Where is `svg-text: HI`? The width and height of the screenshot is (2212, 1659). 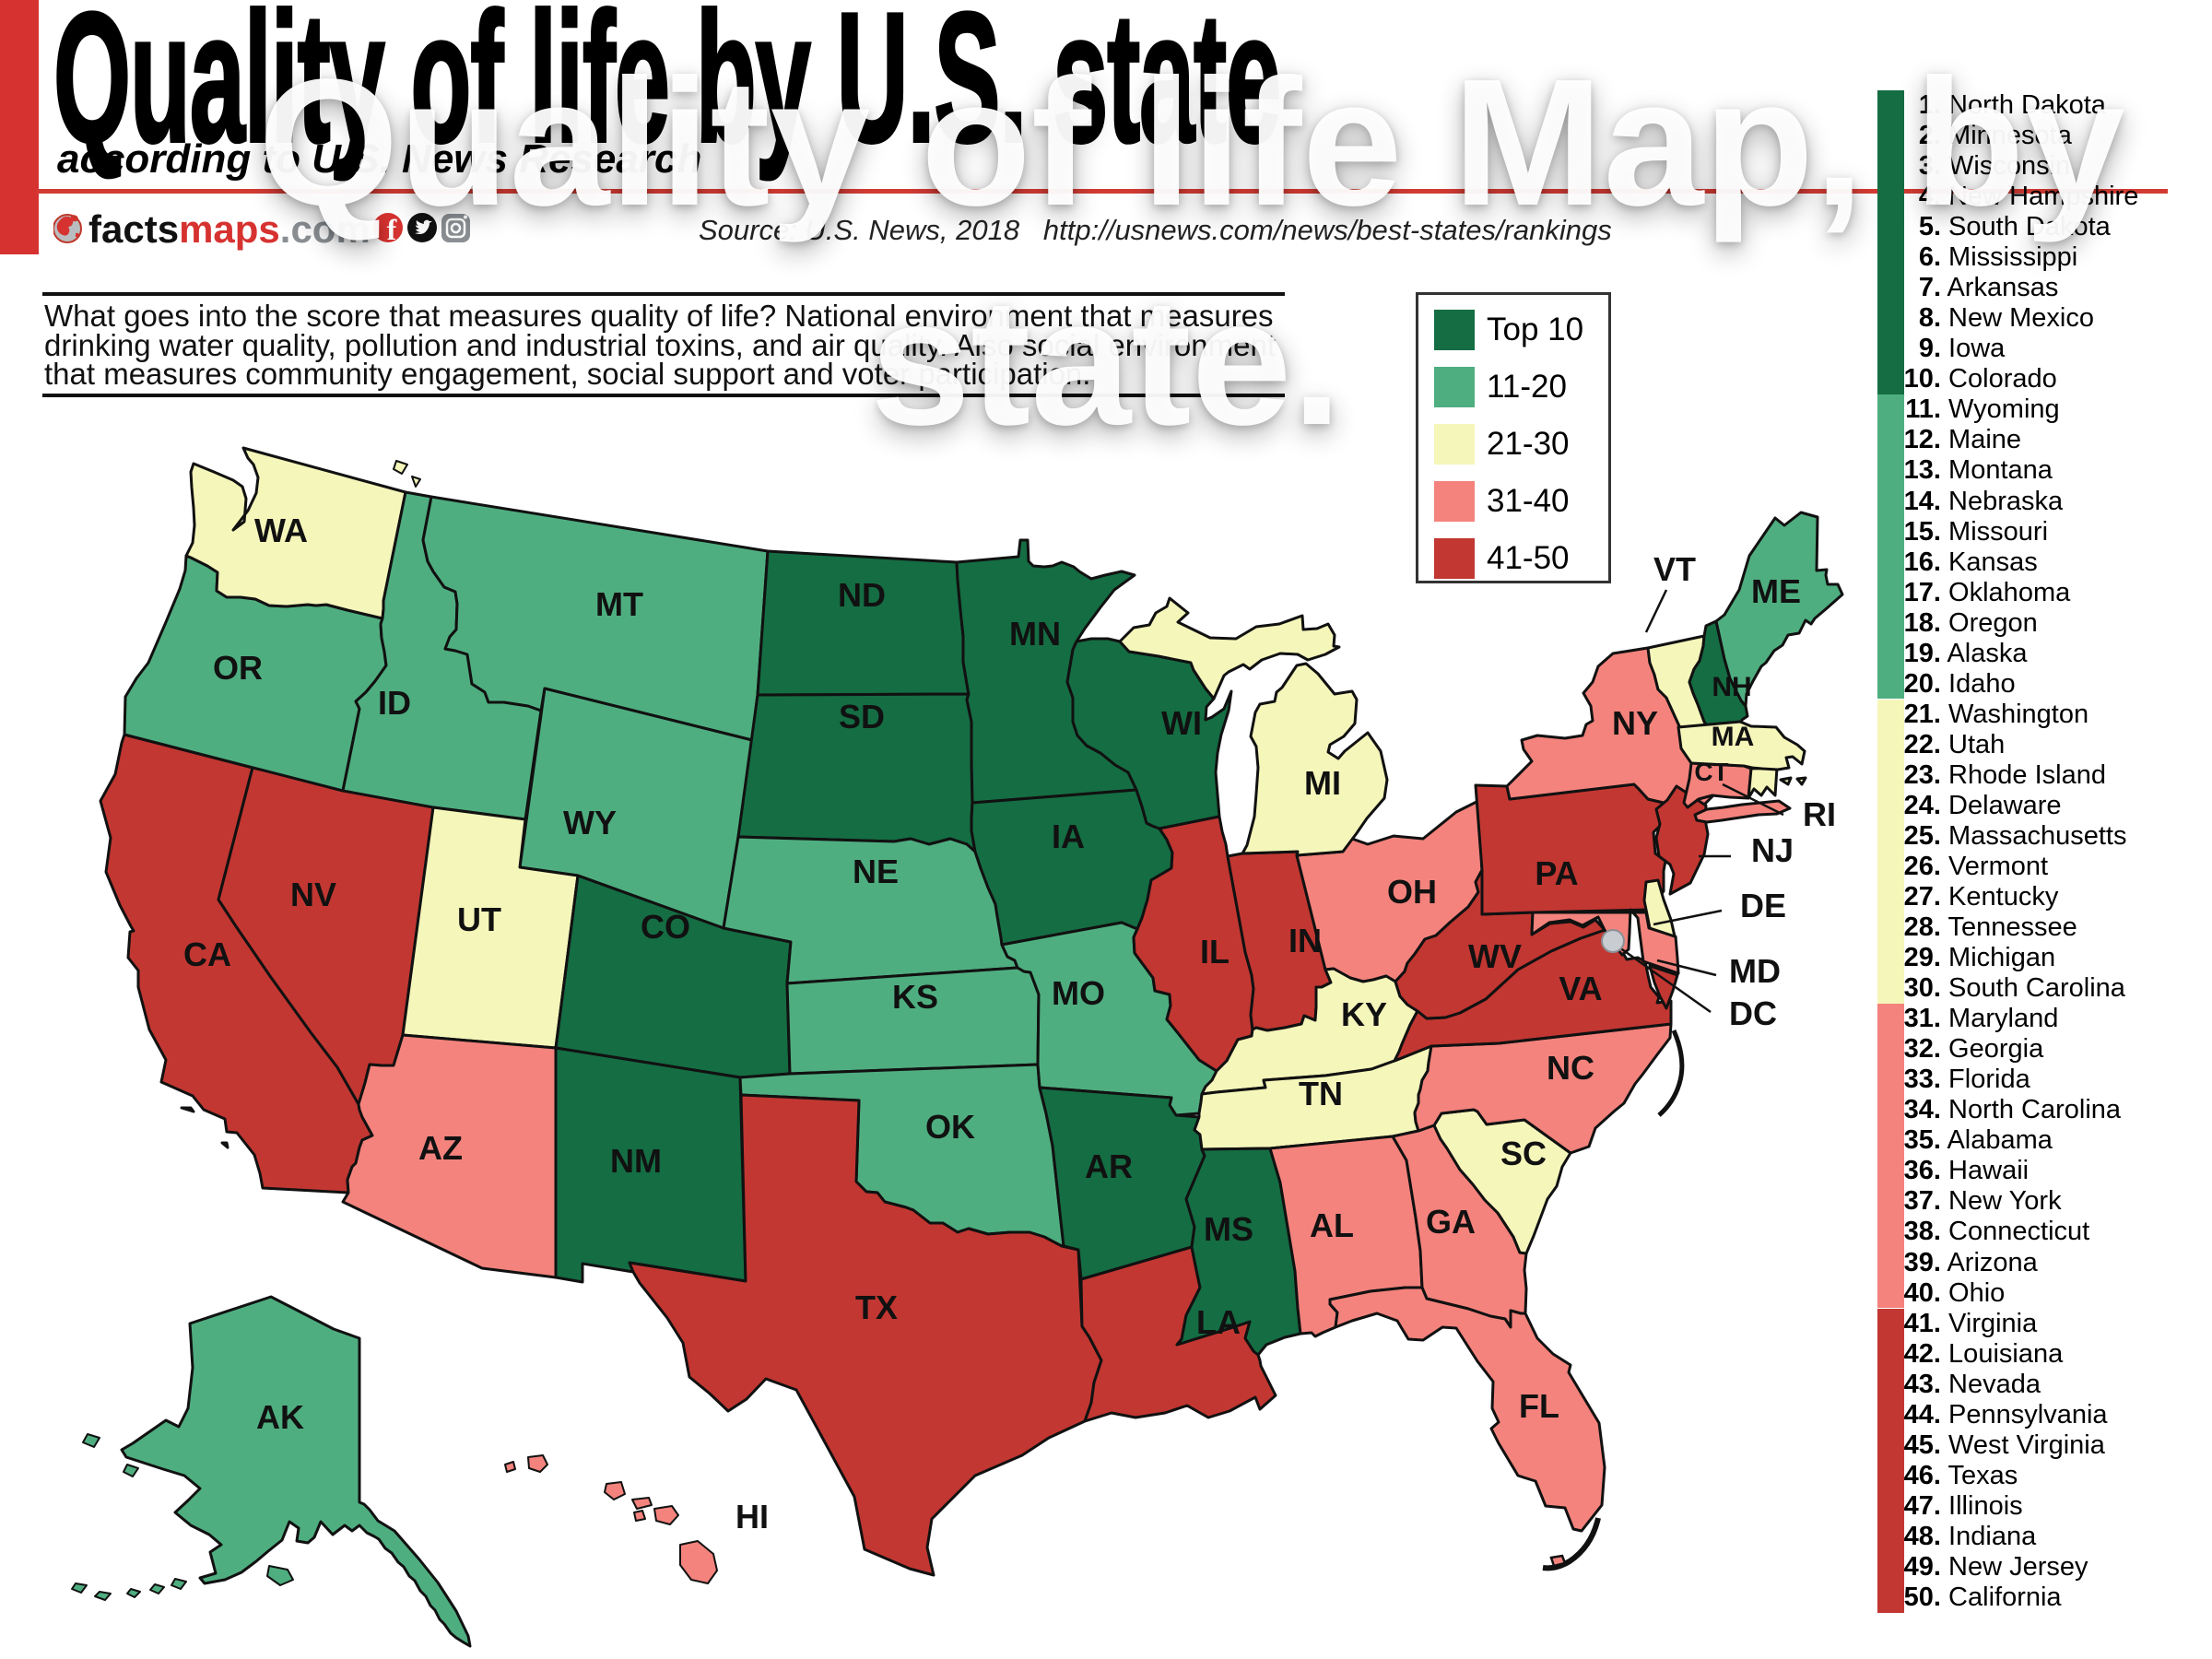 svg-text: HI is located at coordinates (752, 1516).